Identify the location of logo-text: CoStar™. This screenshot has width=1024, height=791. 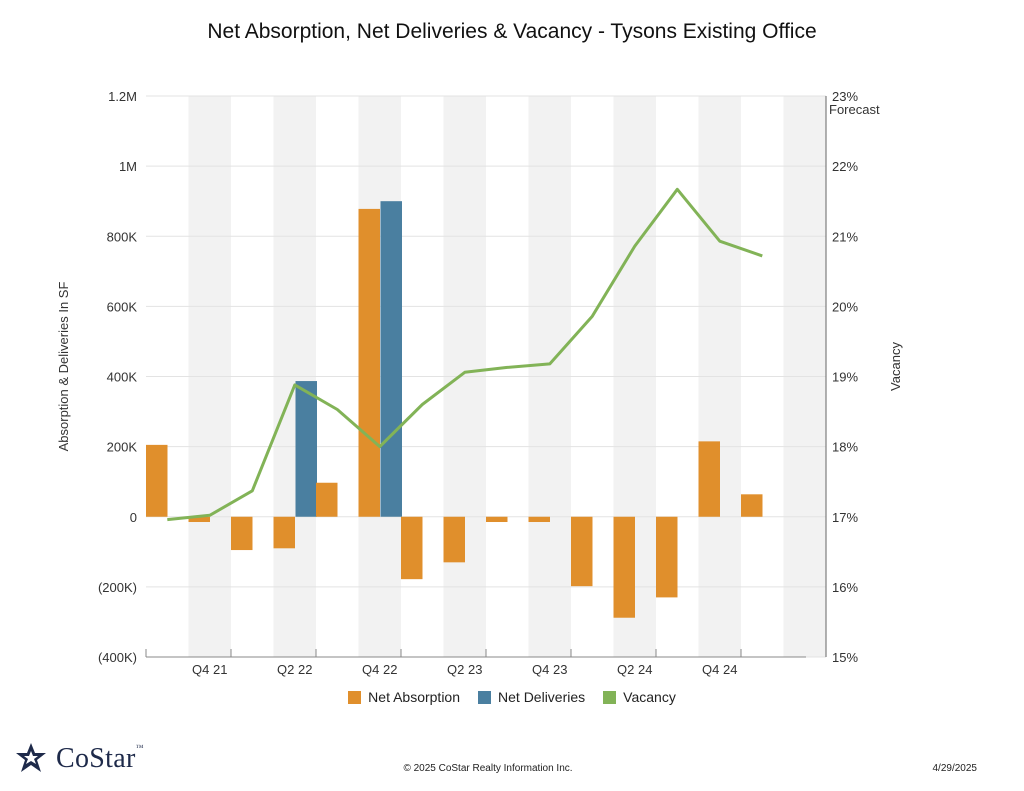
(100, 759).